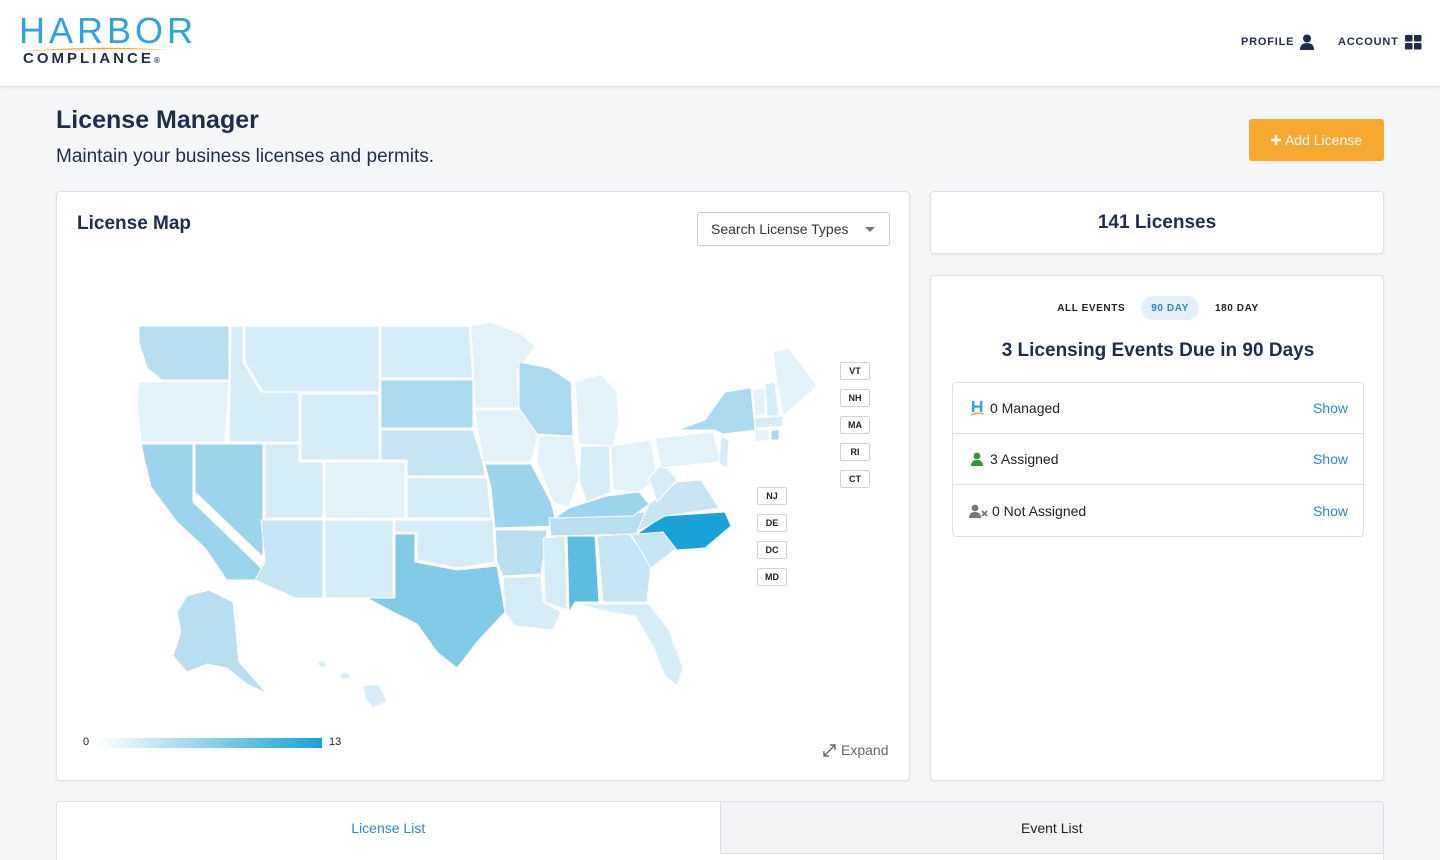 This screenshot has width=1440, height=860. What do you see at coordinates (220, 642) in the screenshot?
I see `state-ak` at bounding box center [220, 642].